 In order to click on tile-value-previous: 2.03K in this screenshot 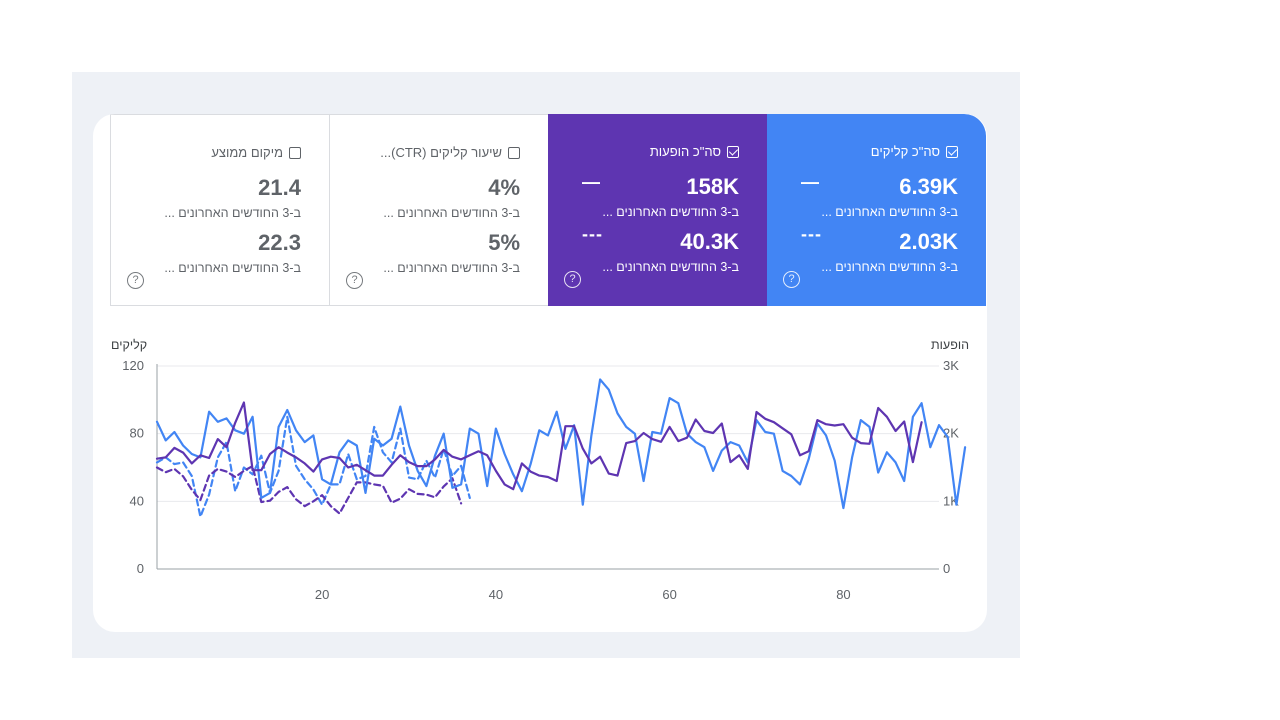, I will do `click(928, 241)`.